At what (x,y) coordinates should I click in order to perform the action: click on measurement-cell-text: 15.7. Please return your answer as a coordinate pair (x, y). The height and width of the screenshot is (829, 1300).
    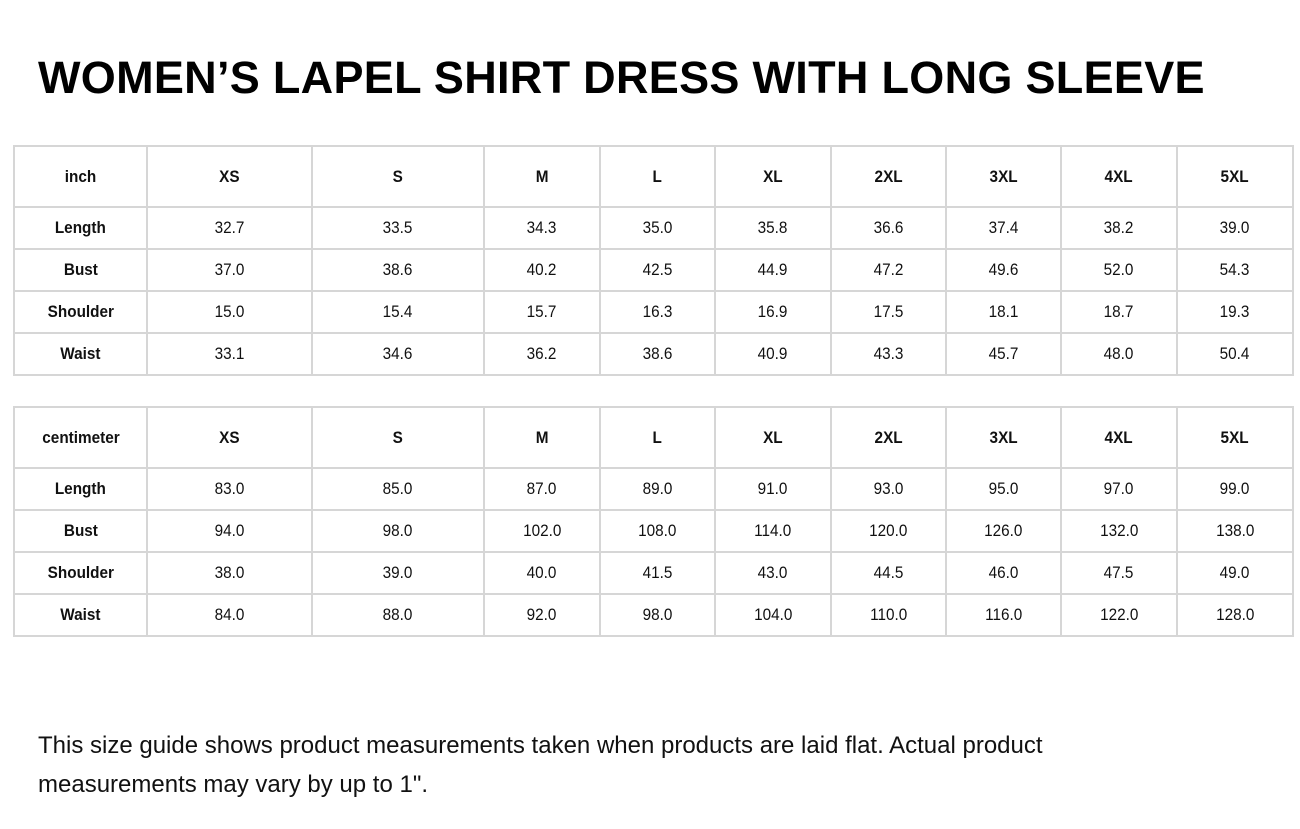
    Looking at the image, I should click on (542, 311).